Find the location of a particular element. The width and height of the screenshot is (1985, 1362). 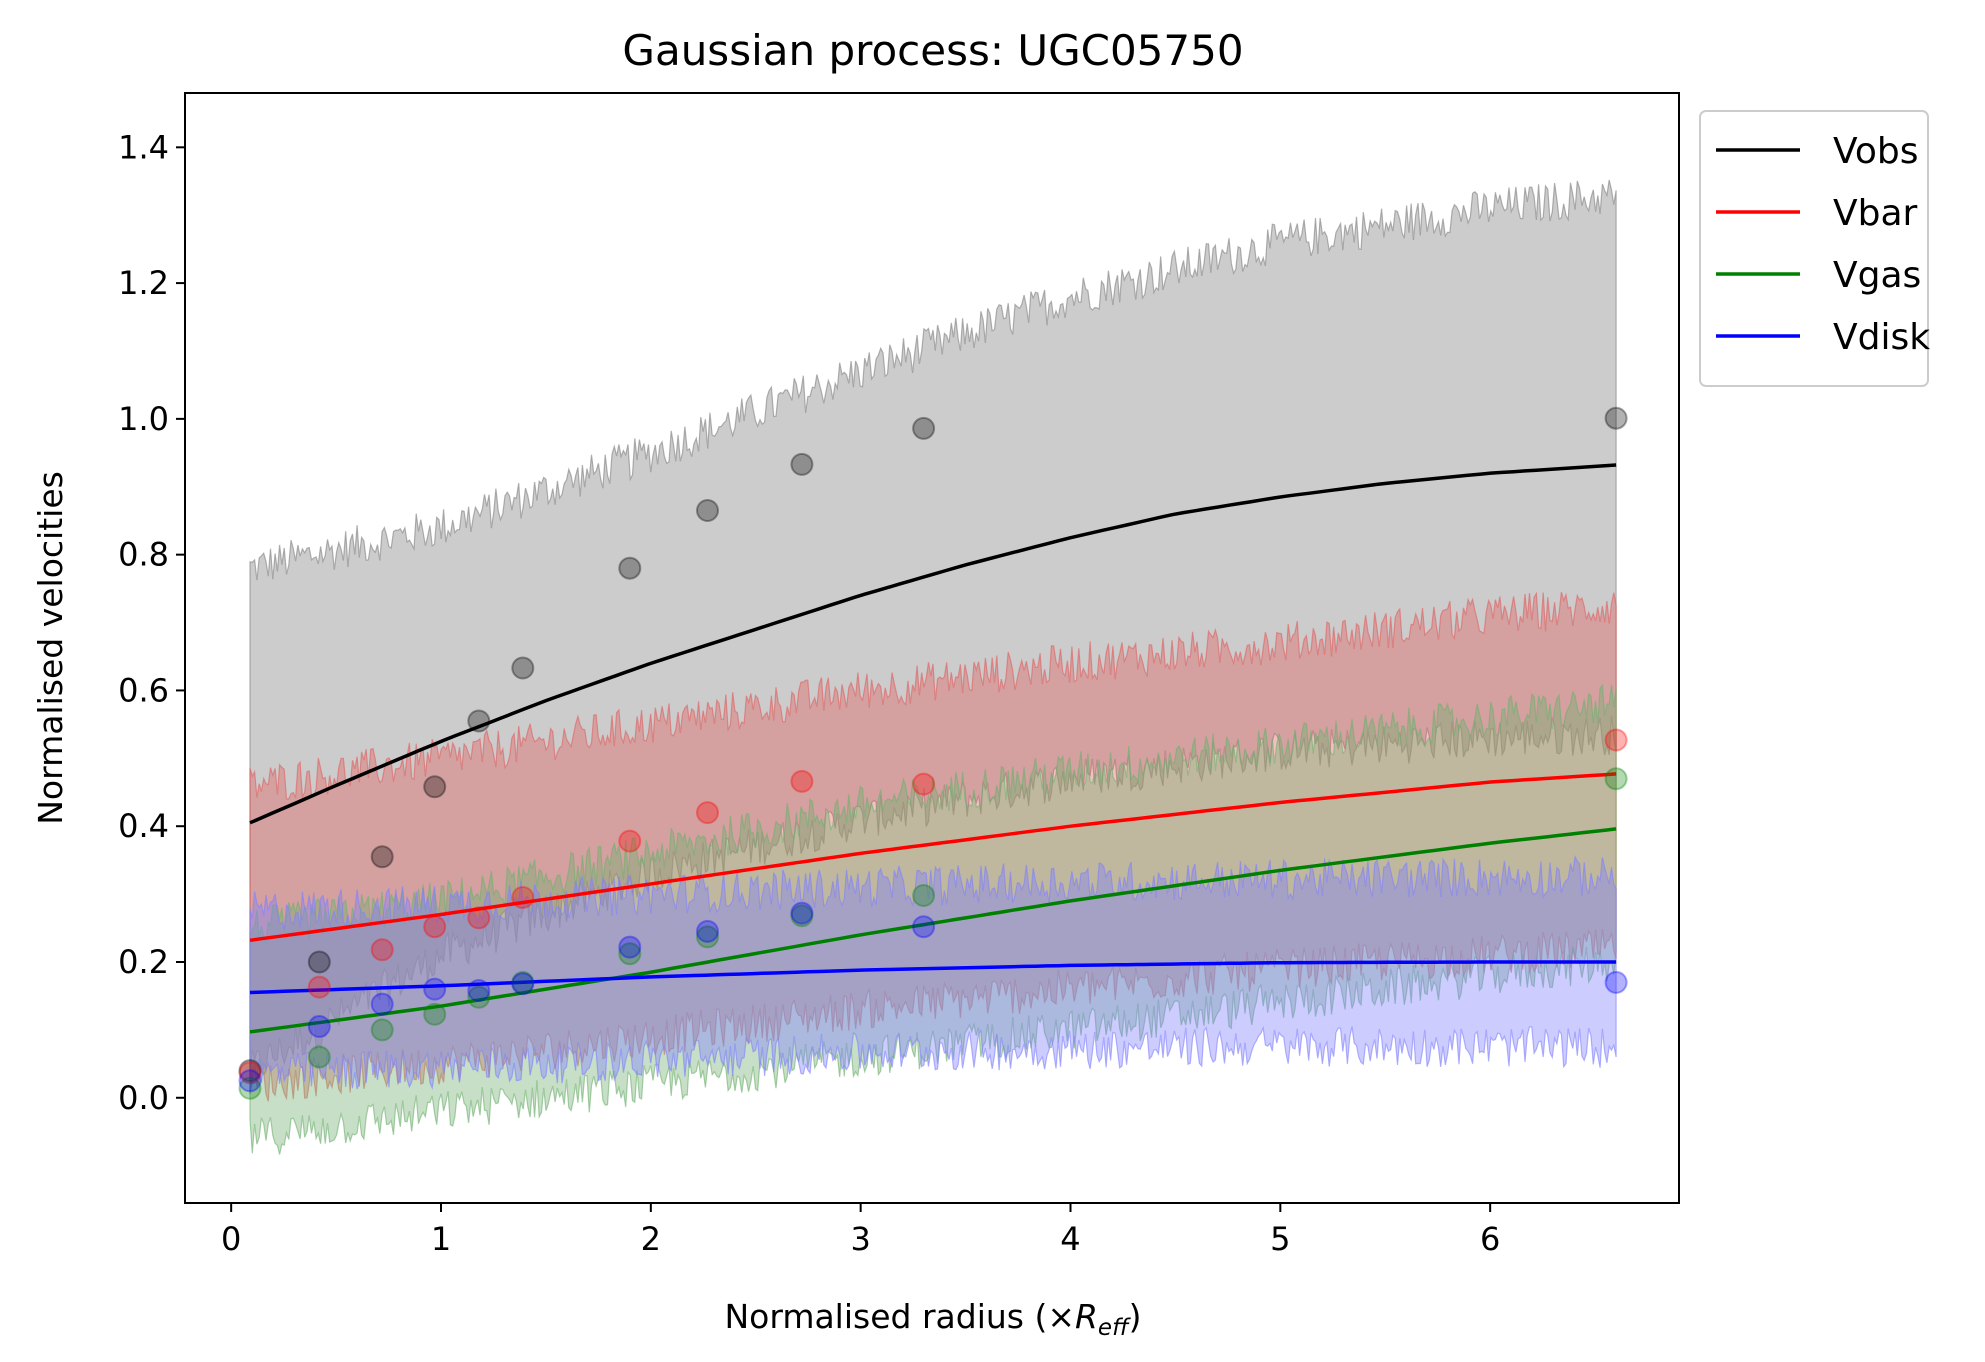

x-axis-label: Normalised radius (×Reff) is located at coordinates (932, 1319).